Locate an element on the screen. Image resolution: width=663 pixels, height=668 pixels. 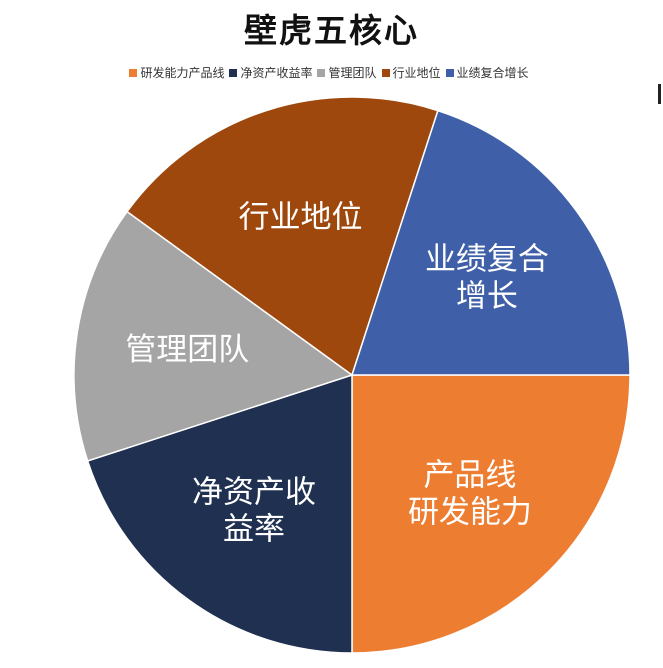
pie-slice-label: 业绩复合增长 is located at coordinates (487, 277).